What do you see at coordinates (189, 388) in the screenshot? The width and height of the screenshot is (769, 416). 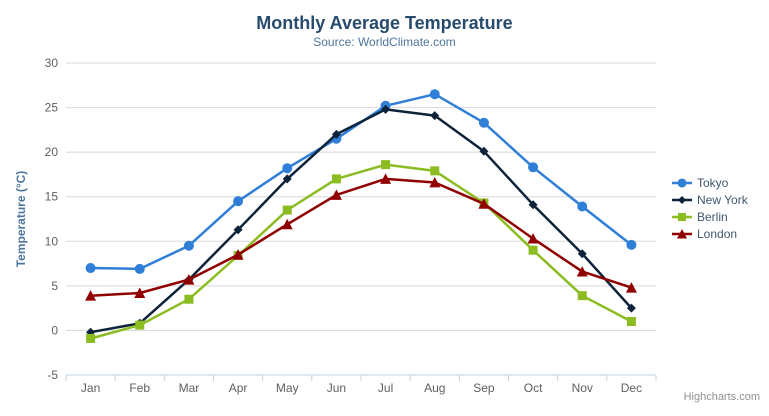 I see `x-axis-label: Mar` at bounding box center [189, 388].